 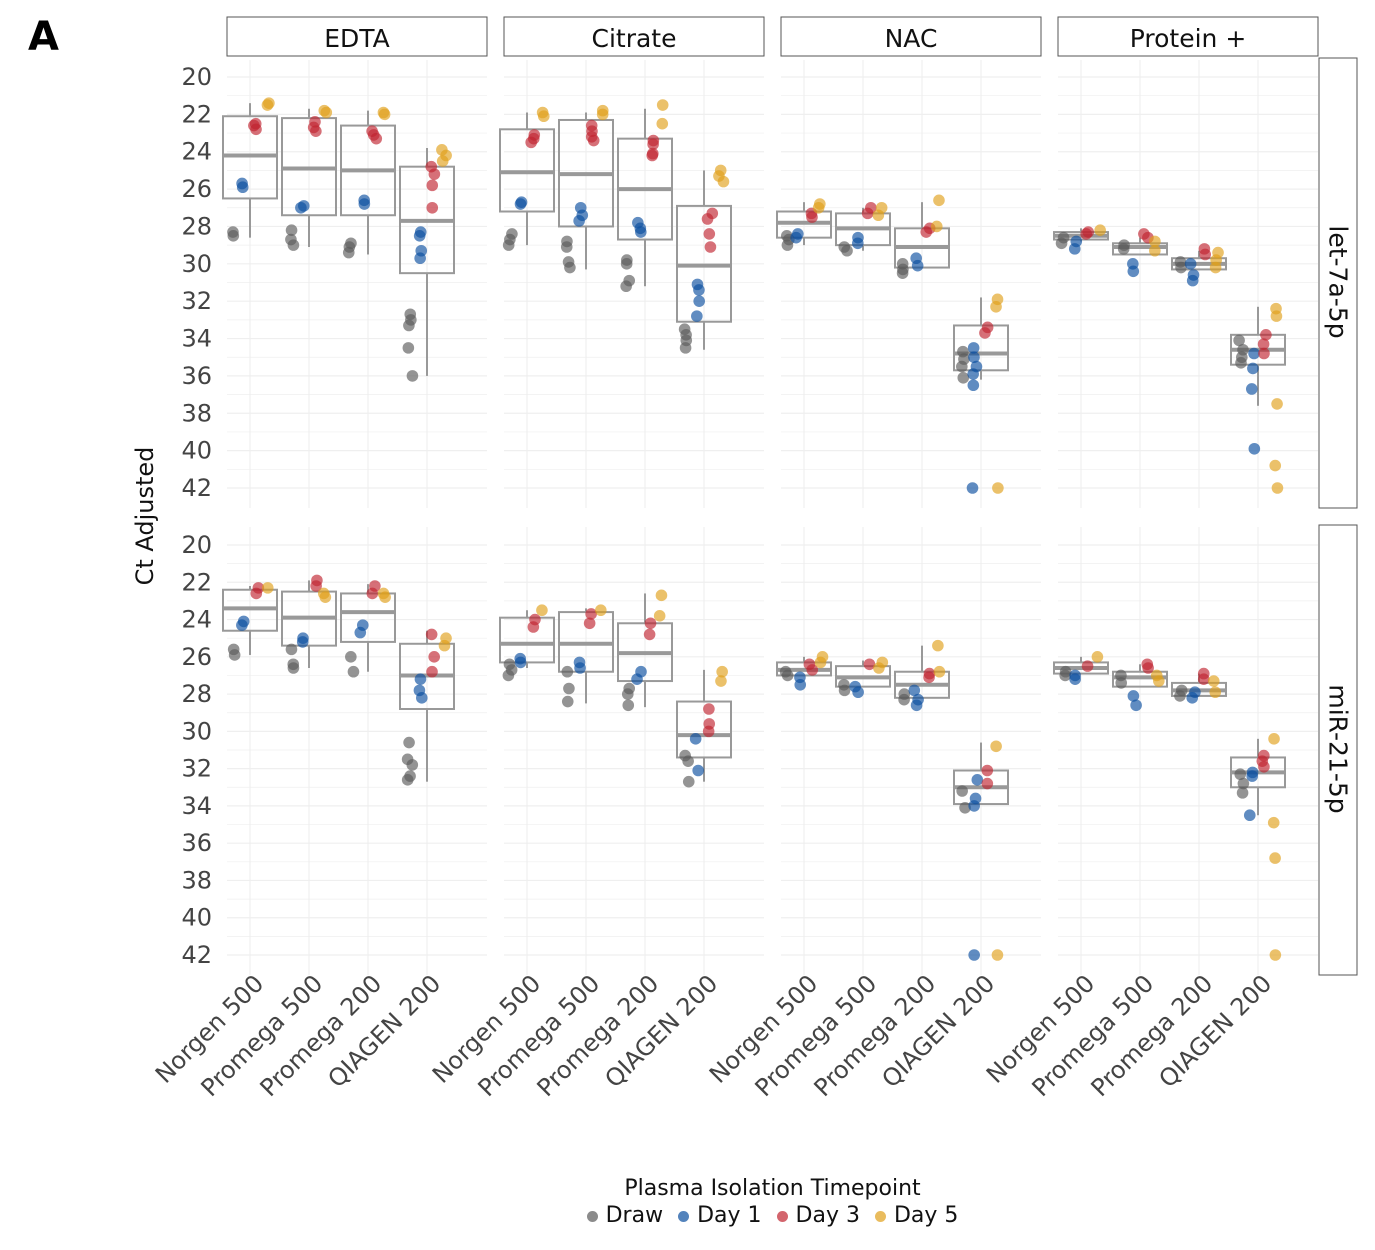 I want to click on facet-strip-label: let-7a-5p, so click(x=1338, y=281).